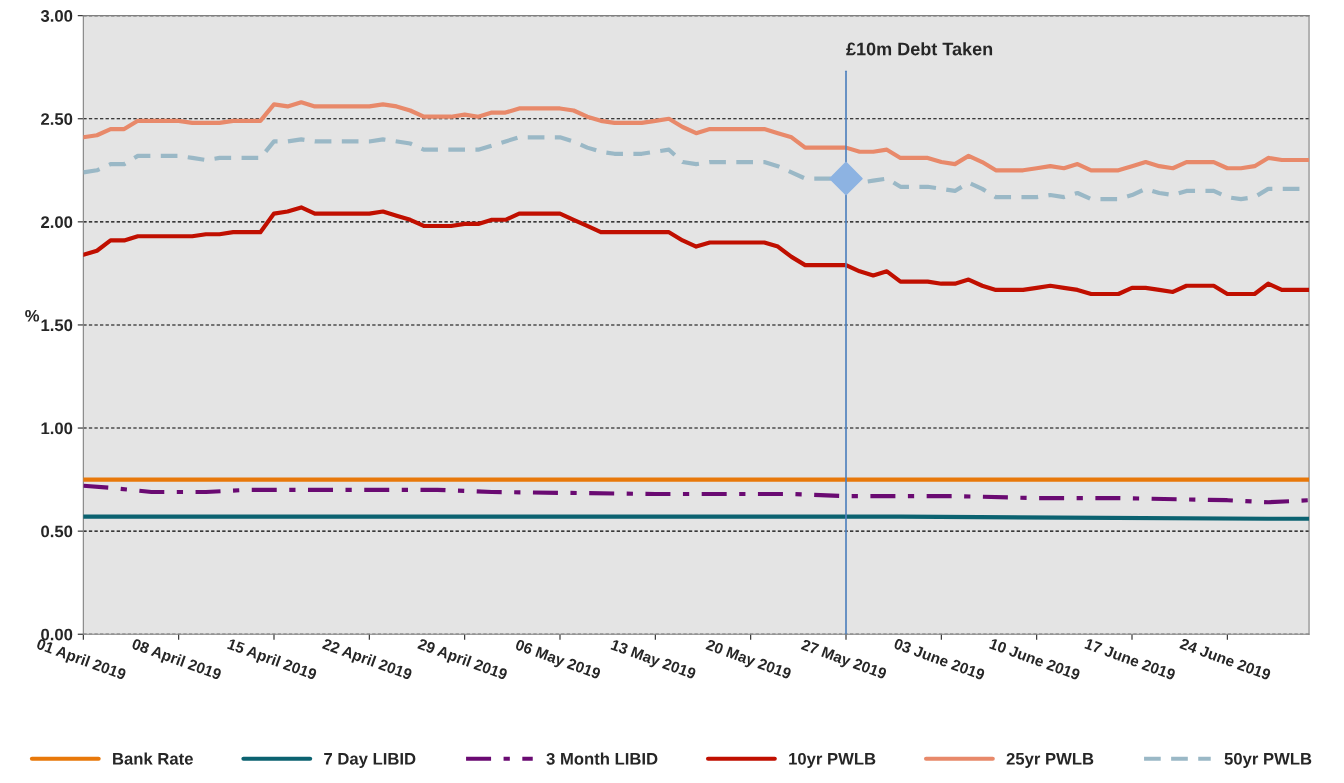  I want to click on x-tick-label: 24 June 2019, so click(1225, 659).